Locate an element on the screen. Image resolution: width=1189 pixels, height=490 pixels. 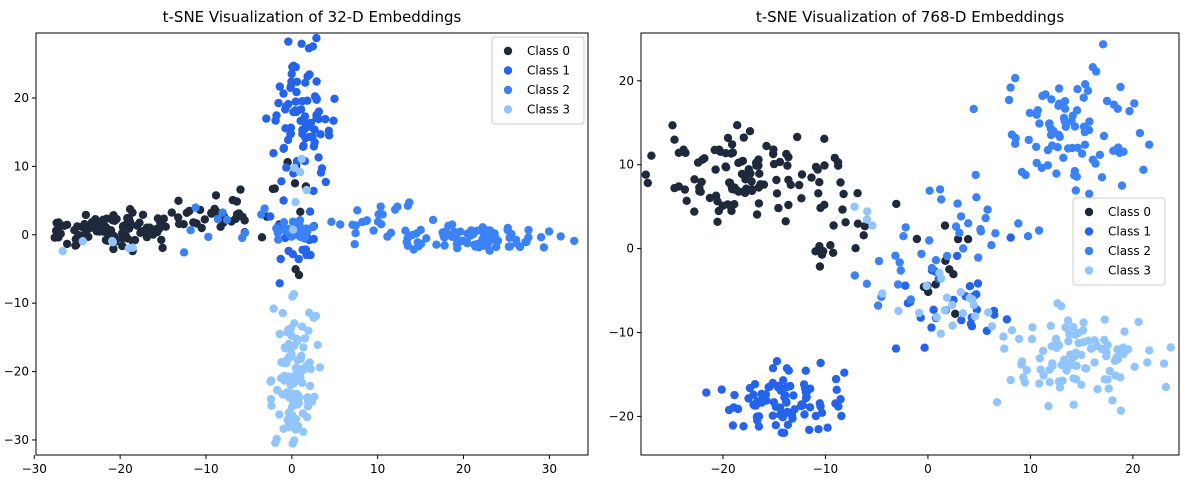
y-tick-label: 0 is located at coordinates (630, 249).